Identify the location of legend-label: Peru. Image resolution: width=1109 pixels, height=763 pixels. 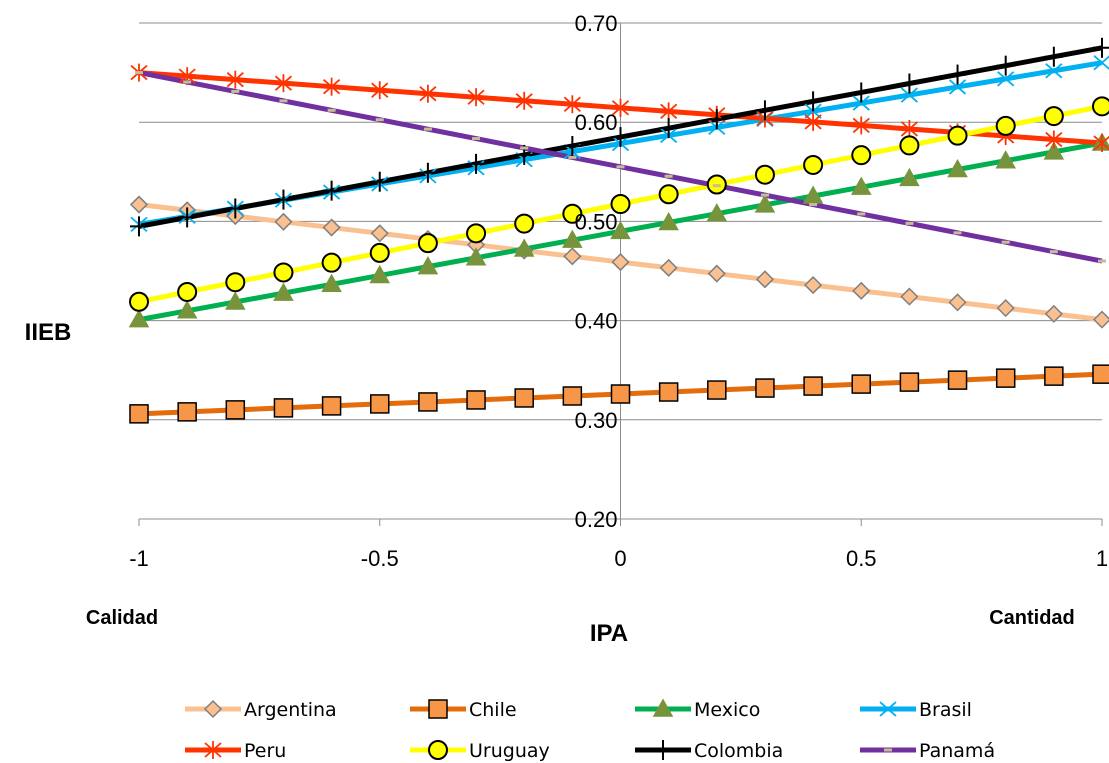
(265, 751).